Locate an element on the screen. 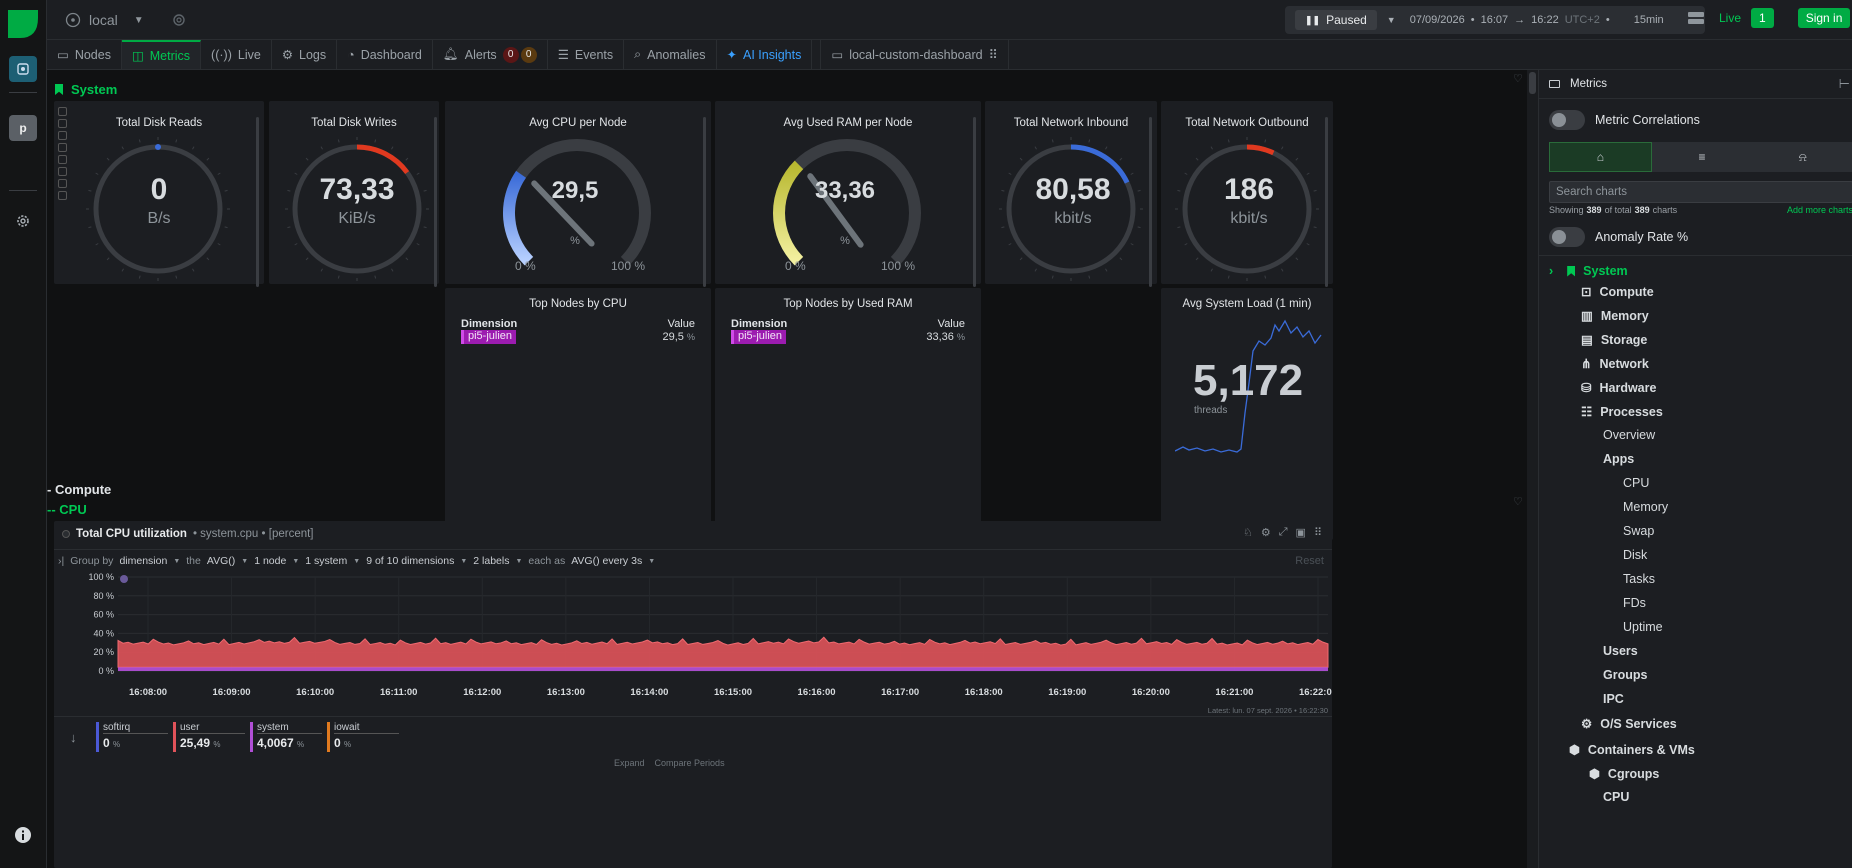  tree-apps-memory: Memory is located at coordinates (1645, 507).